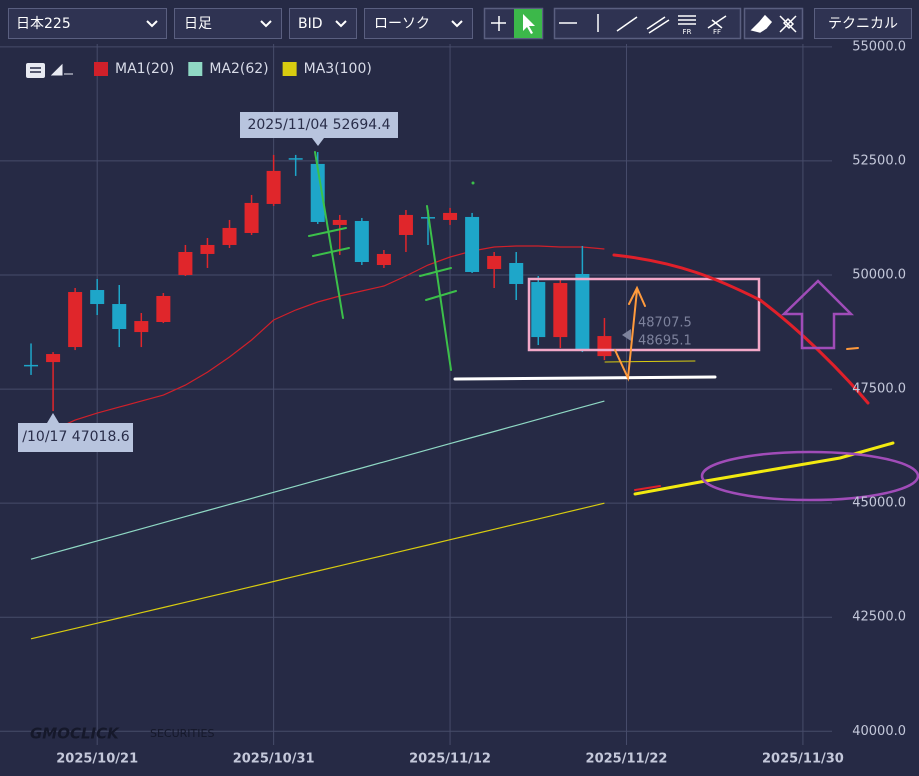 This screenshot has width=919, height=776. I want to click on tool-caption: FF, so click(717, 32).